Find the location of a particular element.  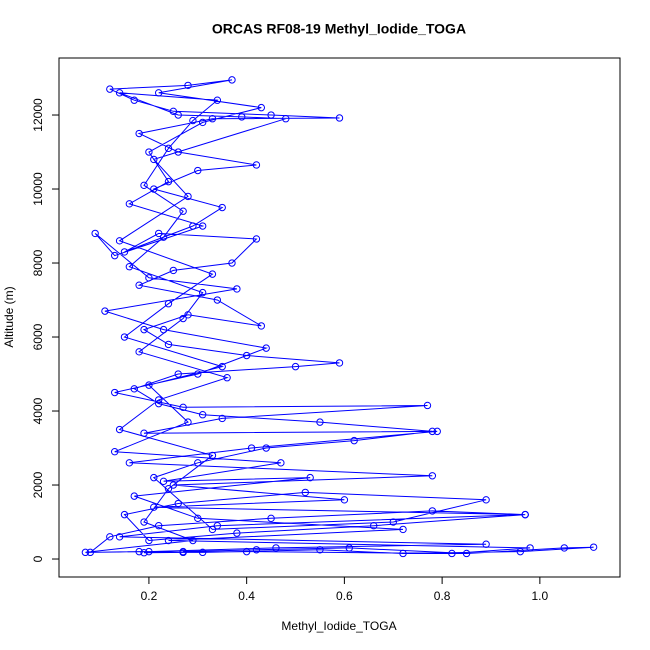

y-tick-label: 6000 is located at coordinates (38, 336).